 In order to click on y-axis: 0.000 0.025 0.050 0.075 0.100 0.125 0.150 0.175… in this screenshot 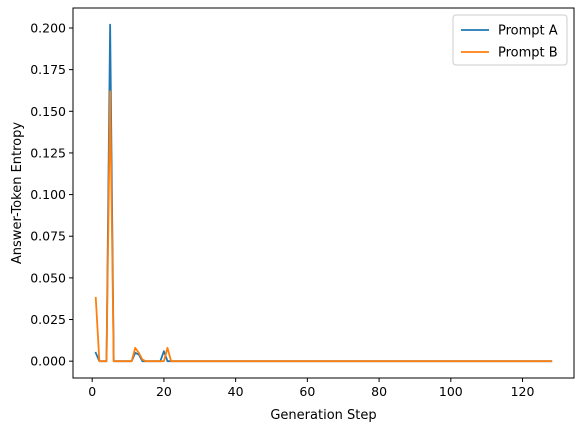, I will do `click(51, 194)`.